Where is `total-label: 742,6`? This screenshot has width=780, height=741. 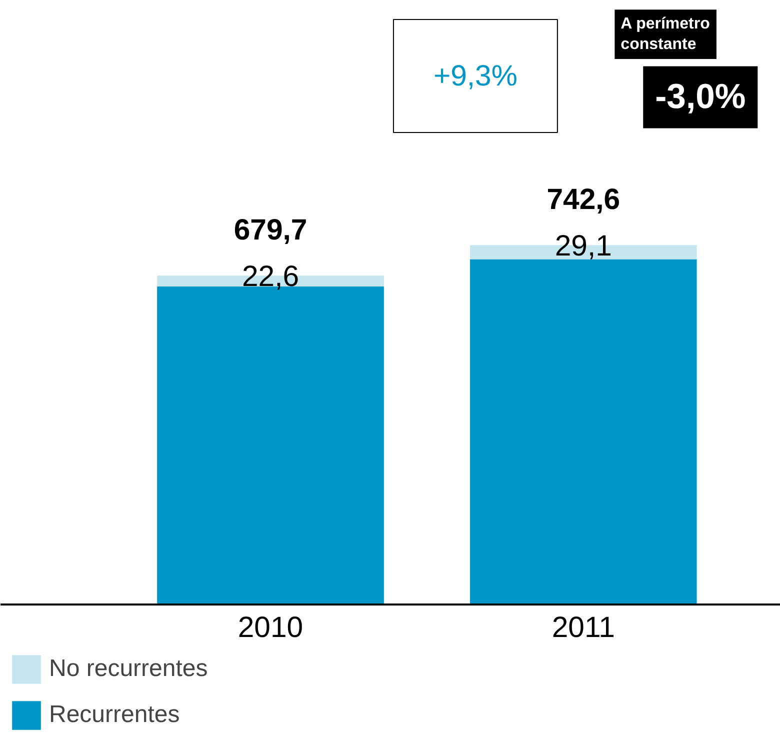 total-label: 742,6 is located at coordinates (583, 199).